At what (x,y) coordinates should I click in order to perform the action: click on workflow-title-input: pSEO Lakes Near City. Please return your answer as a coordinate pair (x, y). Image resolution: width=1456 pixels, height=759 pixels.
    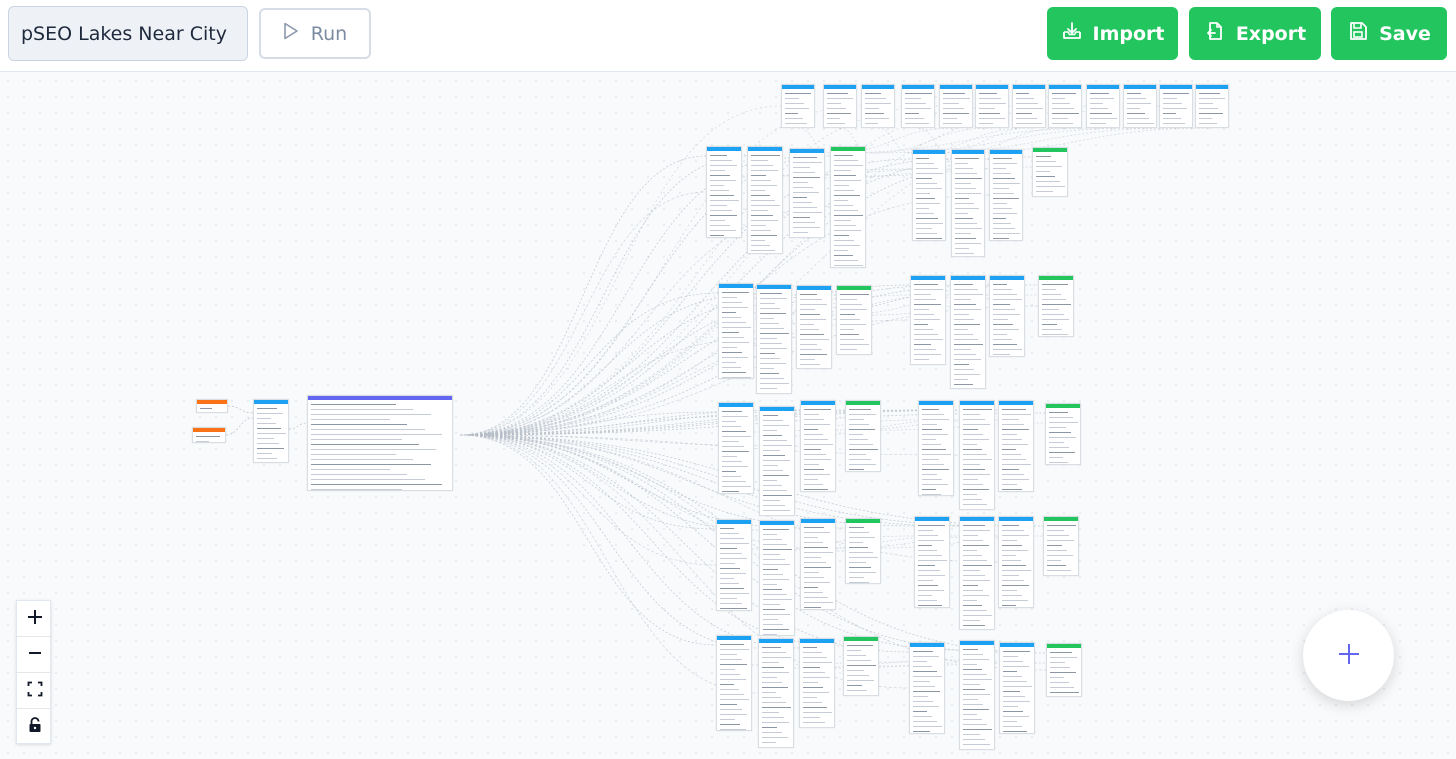
    Looking at the image, I should click on (128, 33).